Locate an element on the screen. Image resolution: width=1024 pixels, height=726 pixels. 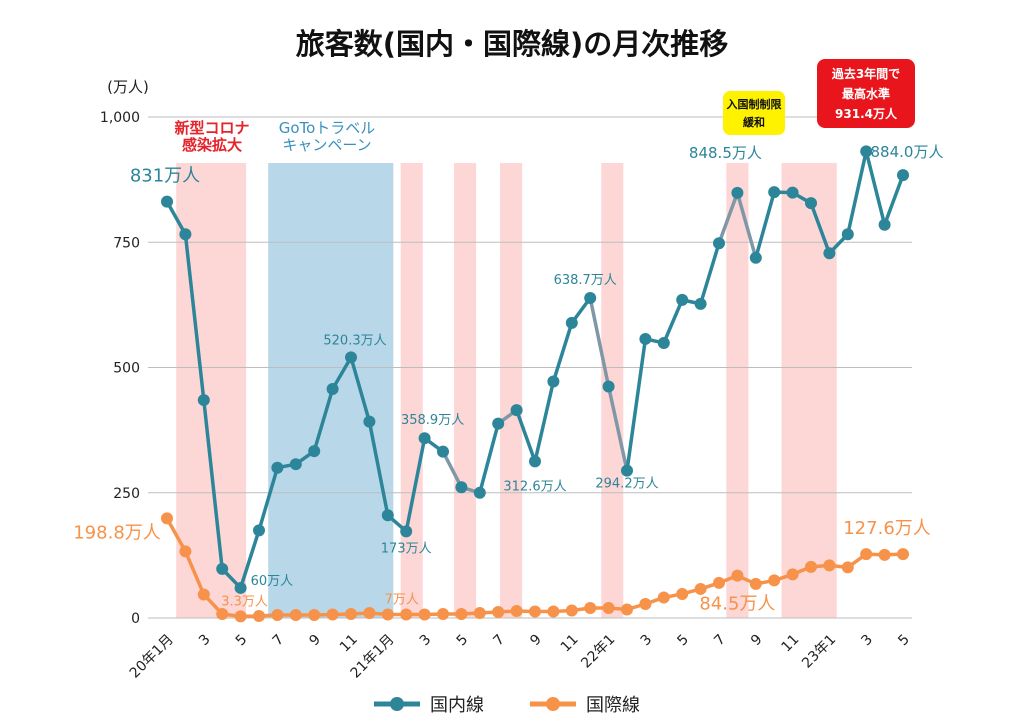
annotation-peak-box is located at coordinates (866, 93).